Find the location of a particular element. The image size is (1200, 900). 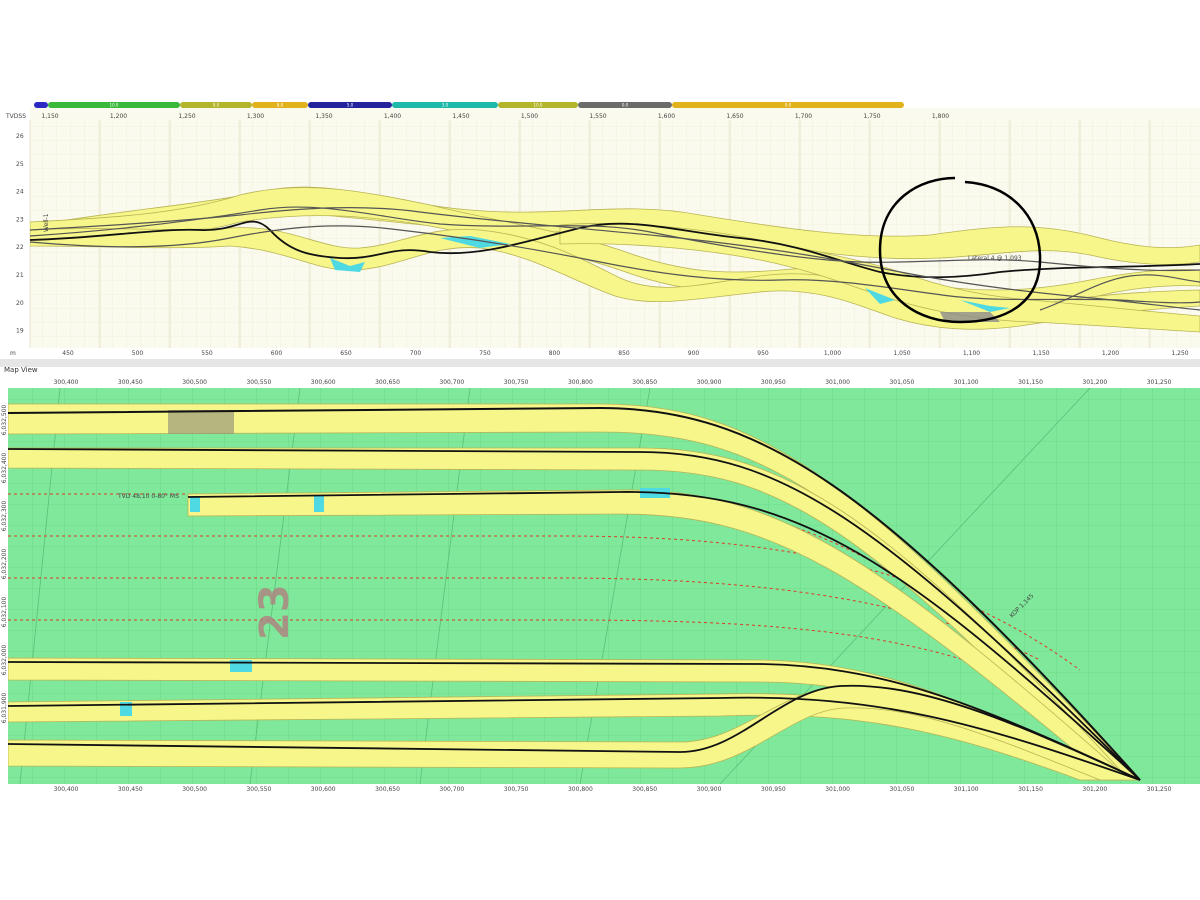

map-bottom-tick: 300,800 is located at coordinates (580, 789).